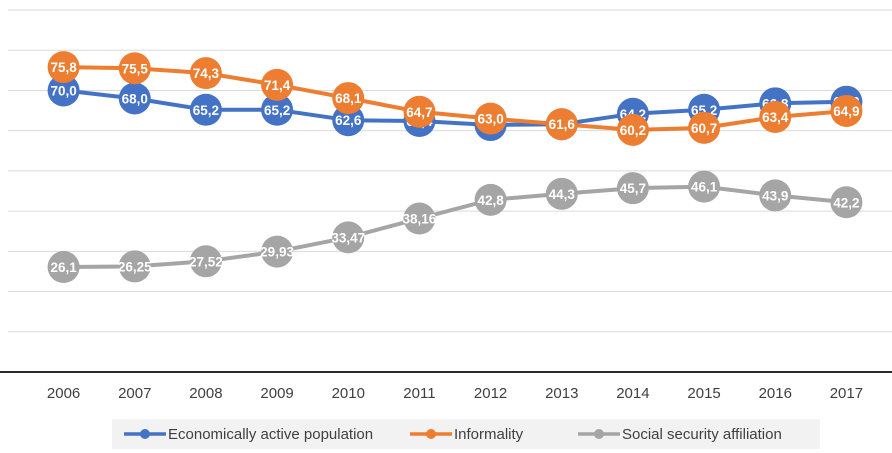 This screenshot has height=453, width=892. Describe the element at coordinates (489, 434) in the screenshot. I see `legend-label: Informality` at that location.